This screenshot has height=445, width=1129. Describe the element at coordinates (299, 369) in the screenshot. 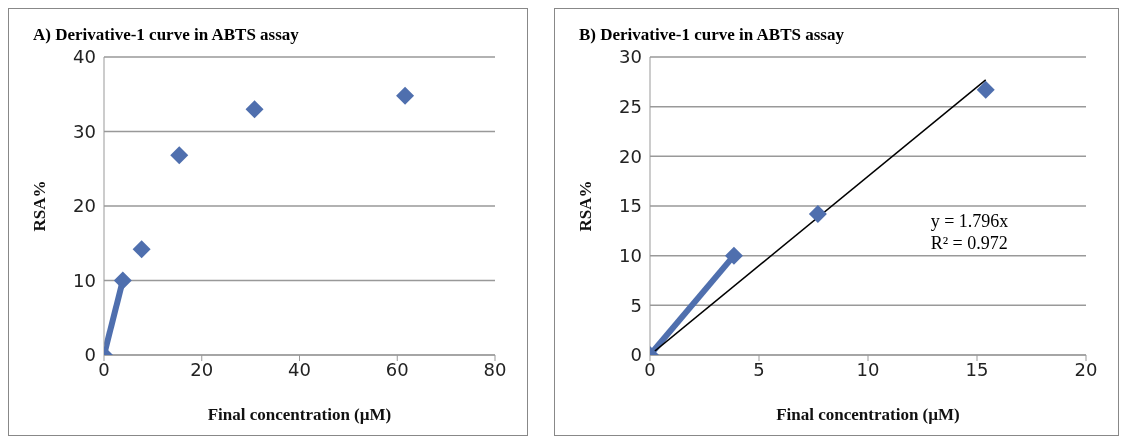

I see `x-tick-label: 40` at that location.